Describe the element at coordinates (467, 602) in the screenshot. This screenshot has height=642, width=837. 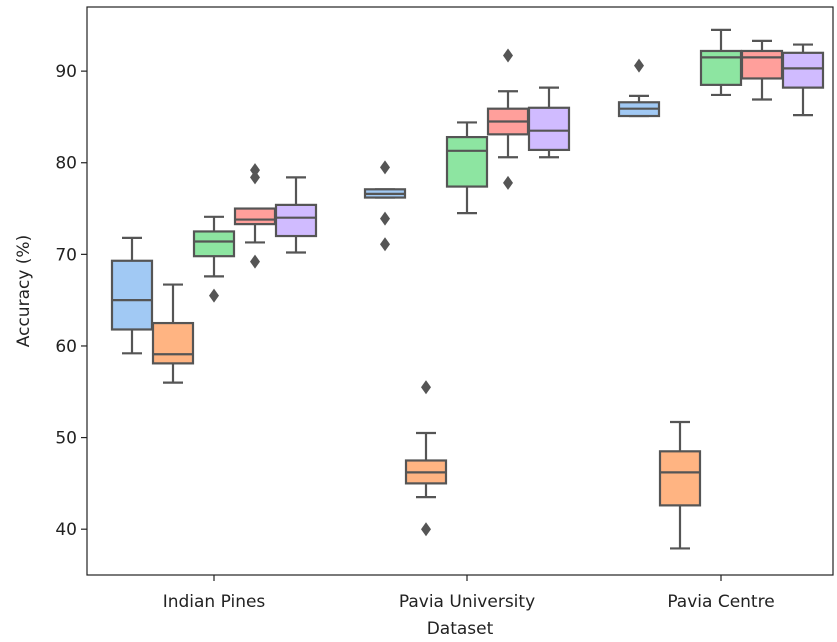
I see `x-tick-label: Pavia University` at that location.